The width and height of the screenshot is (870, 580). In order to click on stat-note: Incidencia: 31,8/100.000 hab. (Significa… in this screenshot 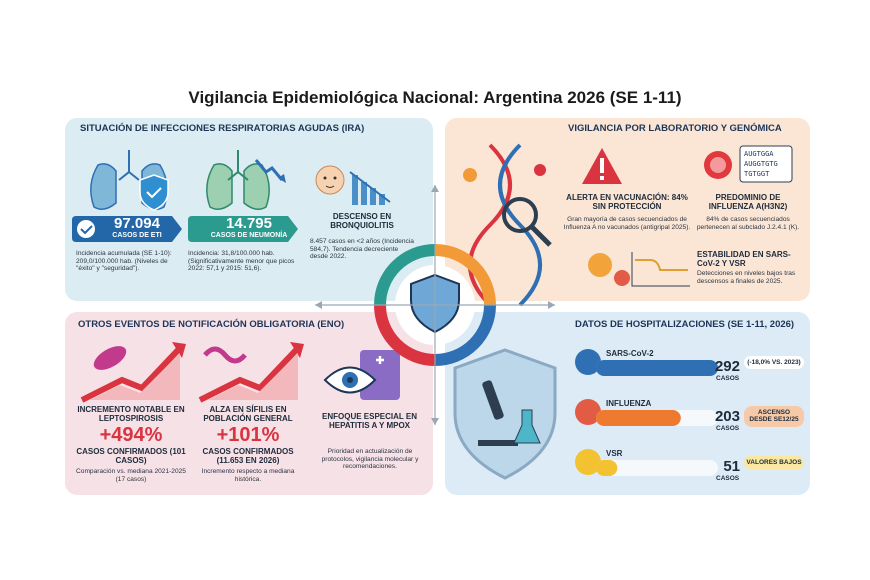, I will do `click(241, 261)`.